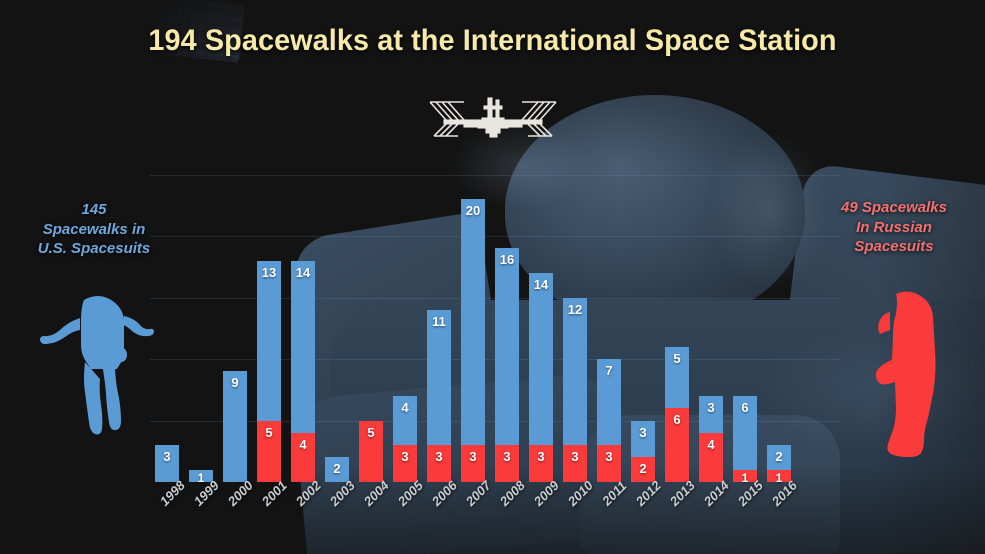 Image resolution: width=985 pixels, height=554 pixels. Describe the element at coordinates (679, 514) in the screenshot. I see `x-axis-tick: 2013` at that location.